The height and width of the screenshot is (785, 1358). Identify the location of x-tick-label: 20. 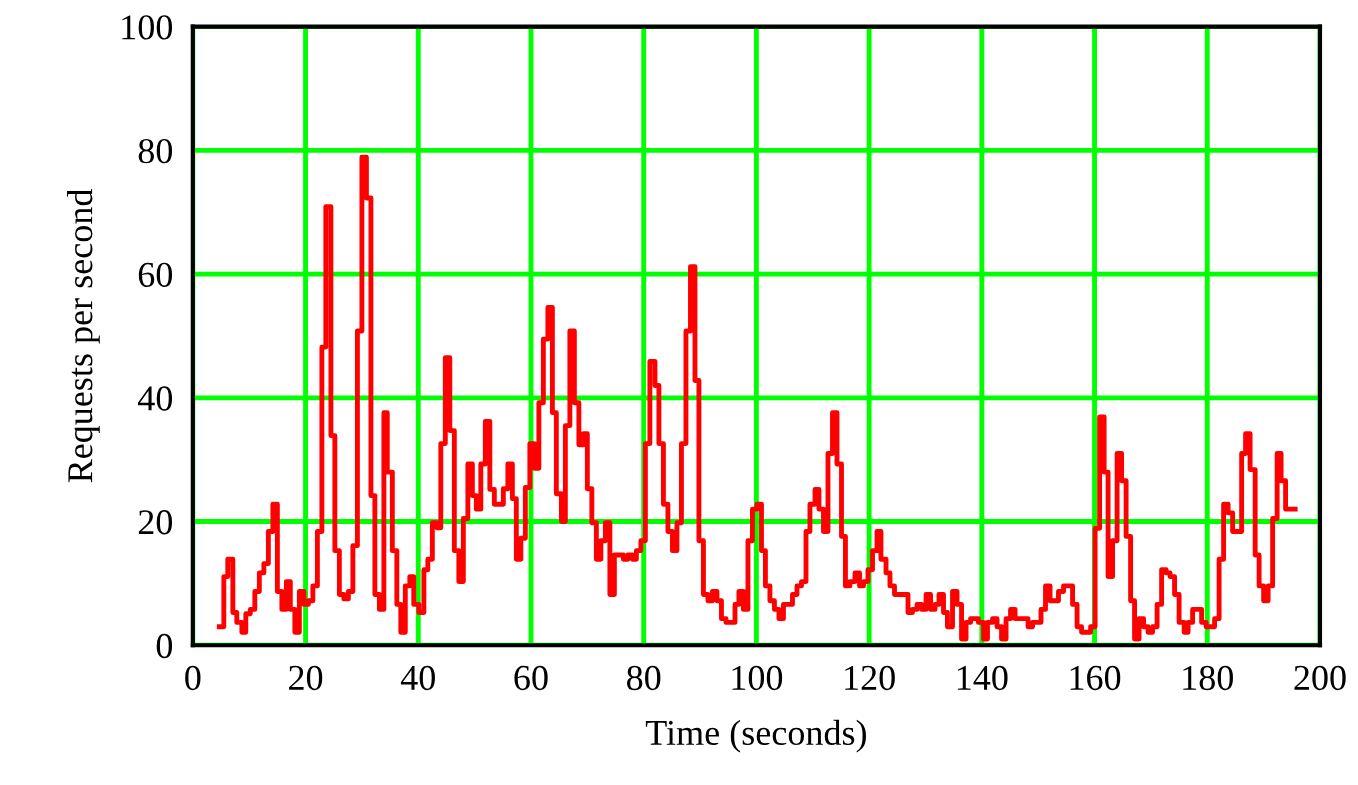
(306, 678).